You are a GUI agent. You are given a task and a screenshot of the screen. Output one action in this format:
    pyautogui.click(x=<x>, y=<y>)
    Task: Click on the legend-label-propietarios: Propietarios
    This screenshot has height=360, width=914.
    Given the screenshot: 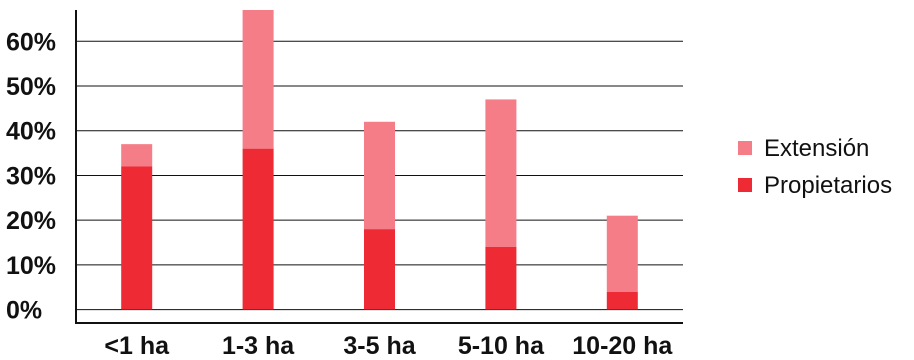 What is the action you would take?
    pyautogui.click(x=828, y=185)
    